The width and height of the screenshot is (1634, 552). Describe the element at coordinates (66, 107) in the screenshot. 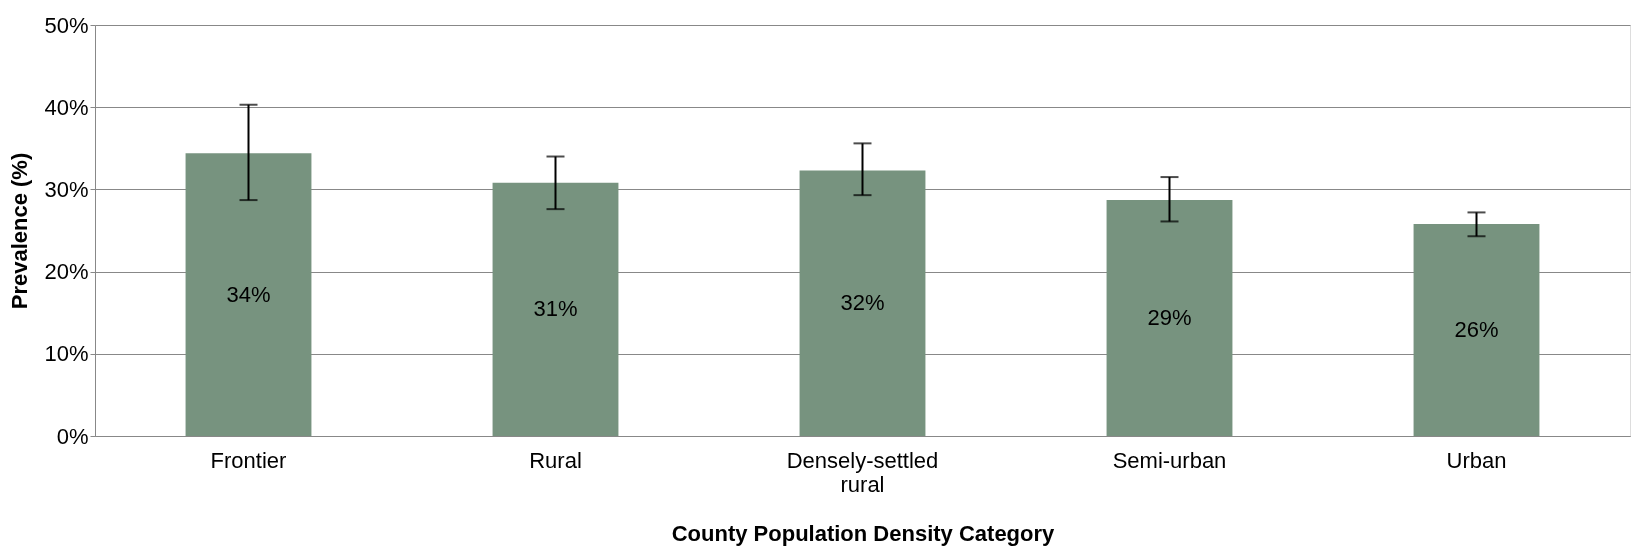

I see `y-tick-label: 40%` at that location.